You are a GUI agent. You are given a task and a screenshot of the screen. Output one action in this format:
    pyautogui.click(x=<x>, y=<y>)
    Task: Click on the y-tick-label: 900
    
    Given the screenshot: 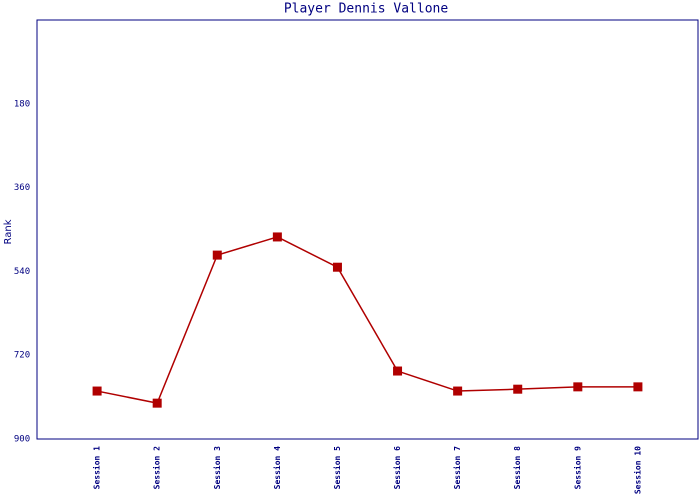 What is the action you would take?
    pyautogui.click(x=22, y=440)
    